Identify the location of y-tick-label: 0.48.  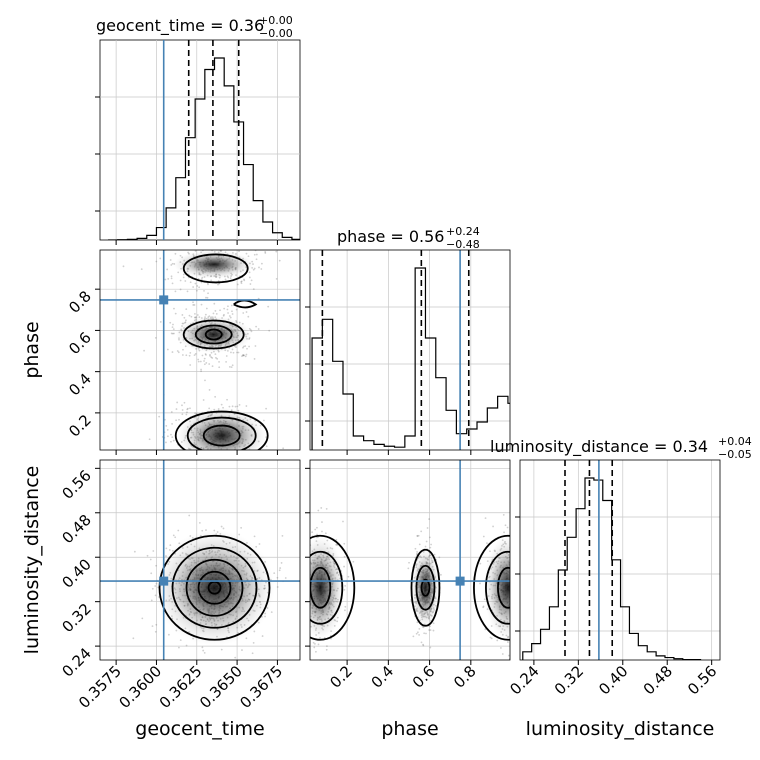
(76, 529).